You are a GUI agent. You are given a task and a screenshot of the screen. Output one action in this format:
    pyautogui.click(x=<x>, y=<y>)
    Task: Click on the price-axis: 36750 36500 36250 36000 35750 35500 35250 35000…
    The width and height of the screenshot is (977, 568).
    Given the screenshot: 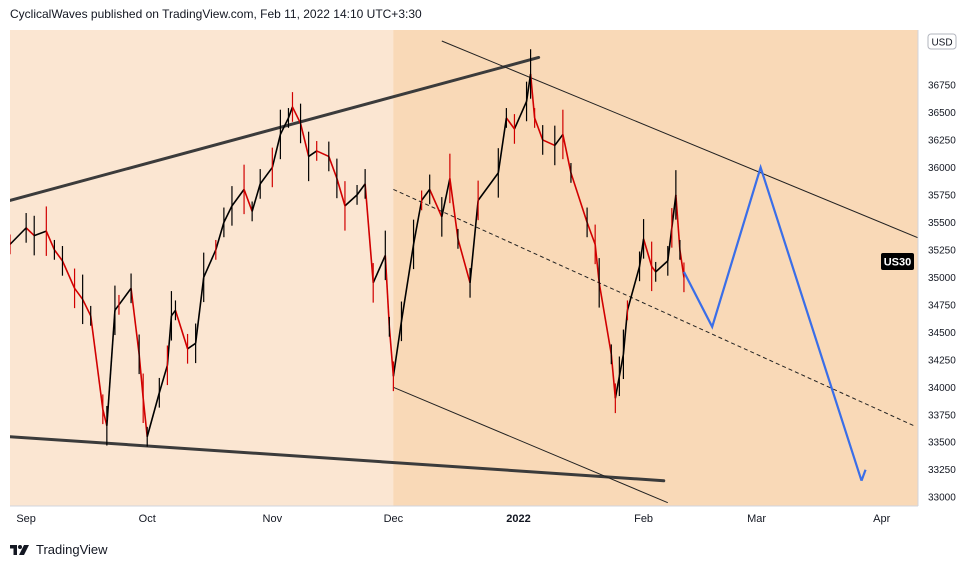 What is the action you would take?
    pyautogui.click(x=942, y=291)
    